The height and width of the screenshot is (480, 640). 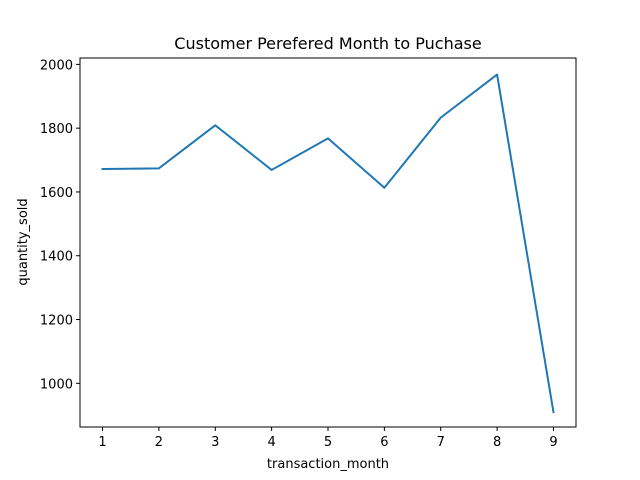 I want to click on x-axis-label: transaction_month, so click(x=328, y=464).